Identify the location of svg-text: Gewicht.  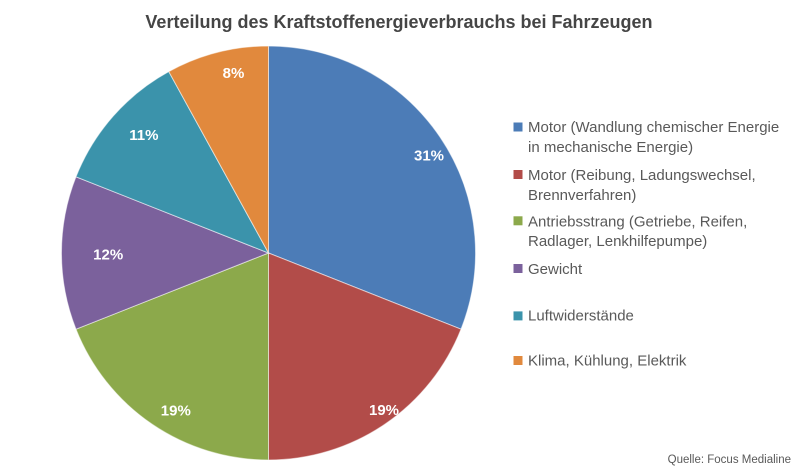
(555, 269).